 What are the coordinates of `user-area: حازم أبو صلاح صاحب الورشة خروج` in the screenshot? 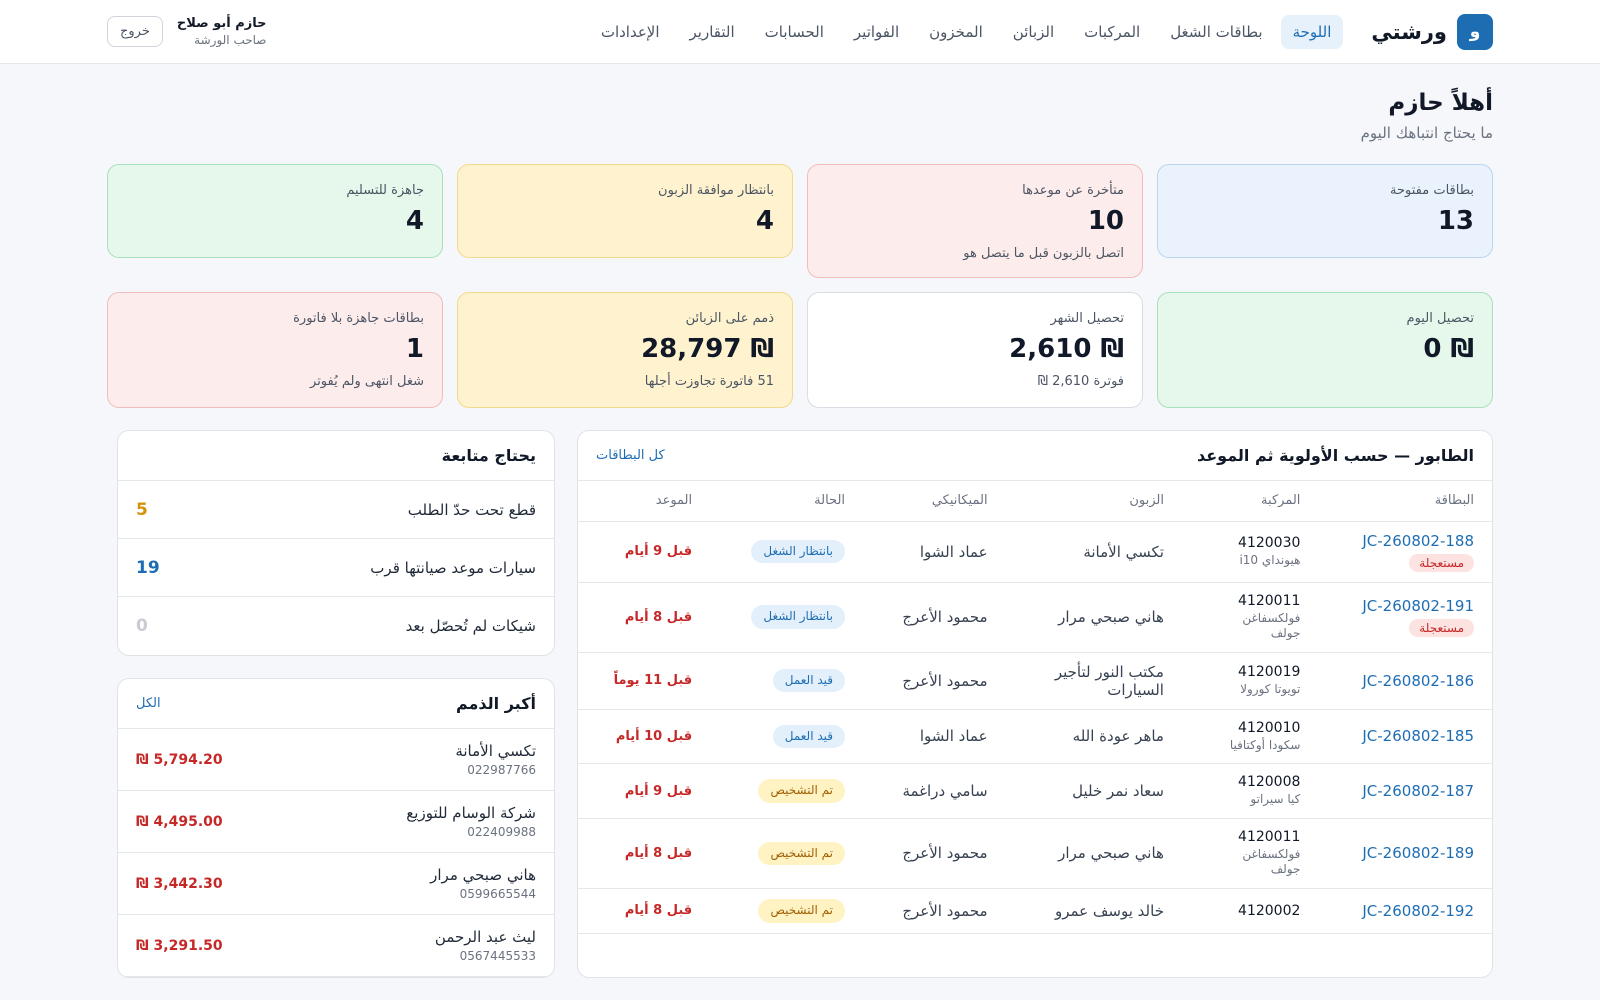 It's located at (187, 31).